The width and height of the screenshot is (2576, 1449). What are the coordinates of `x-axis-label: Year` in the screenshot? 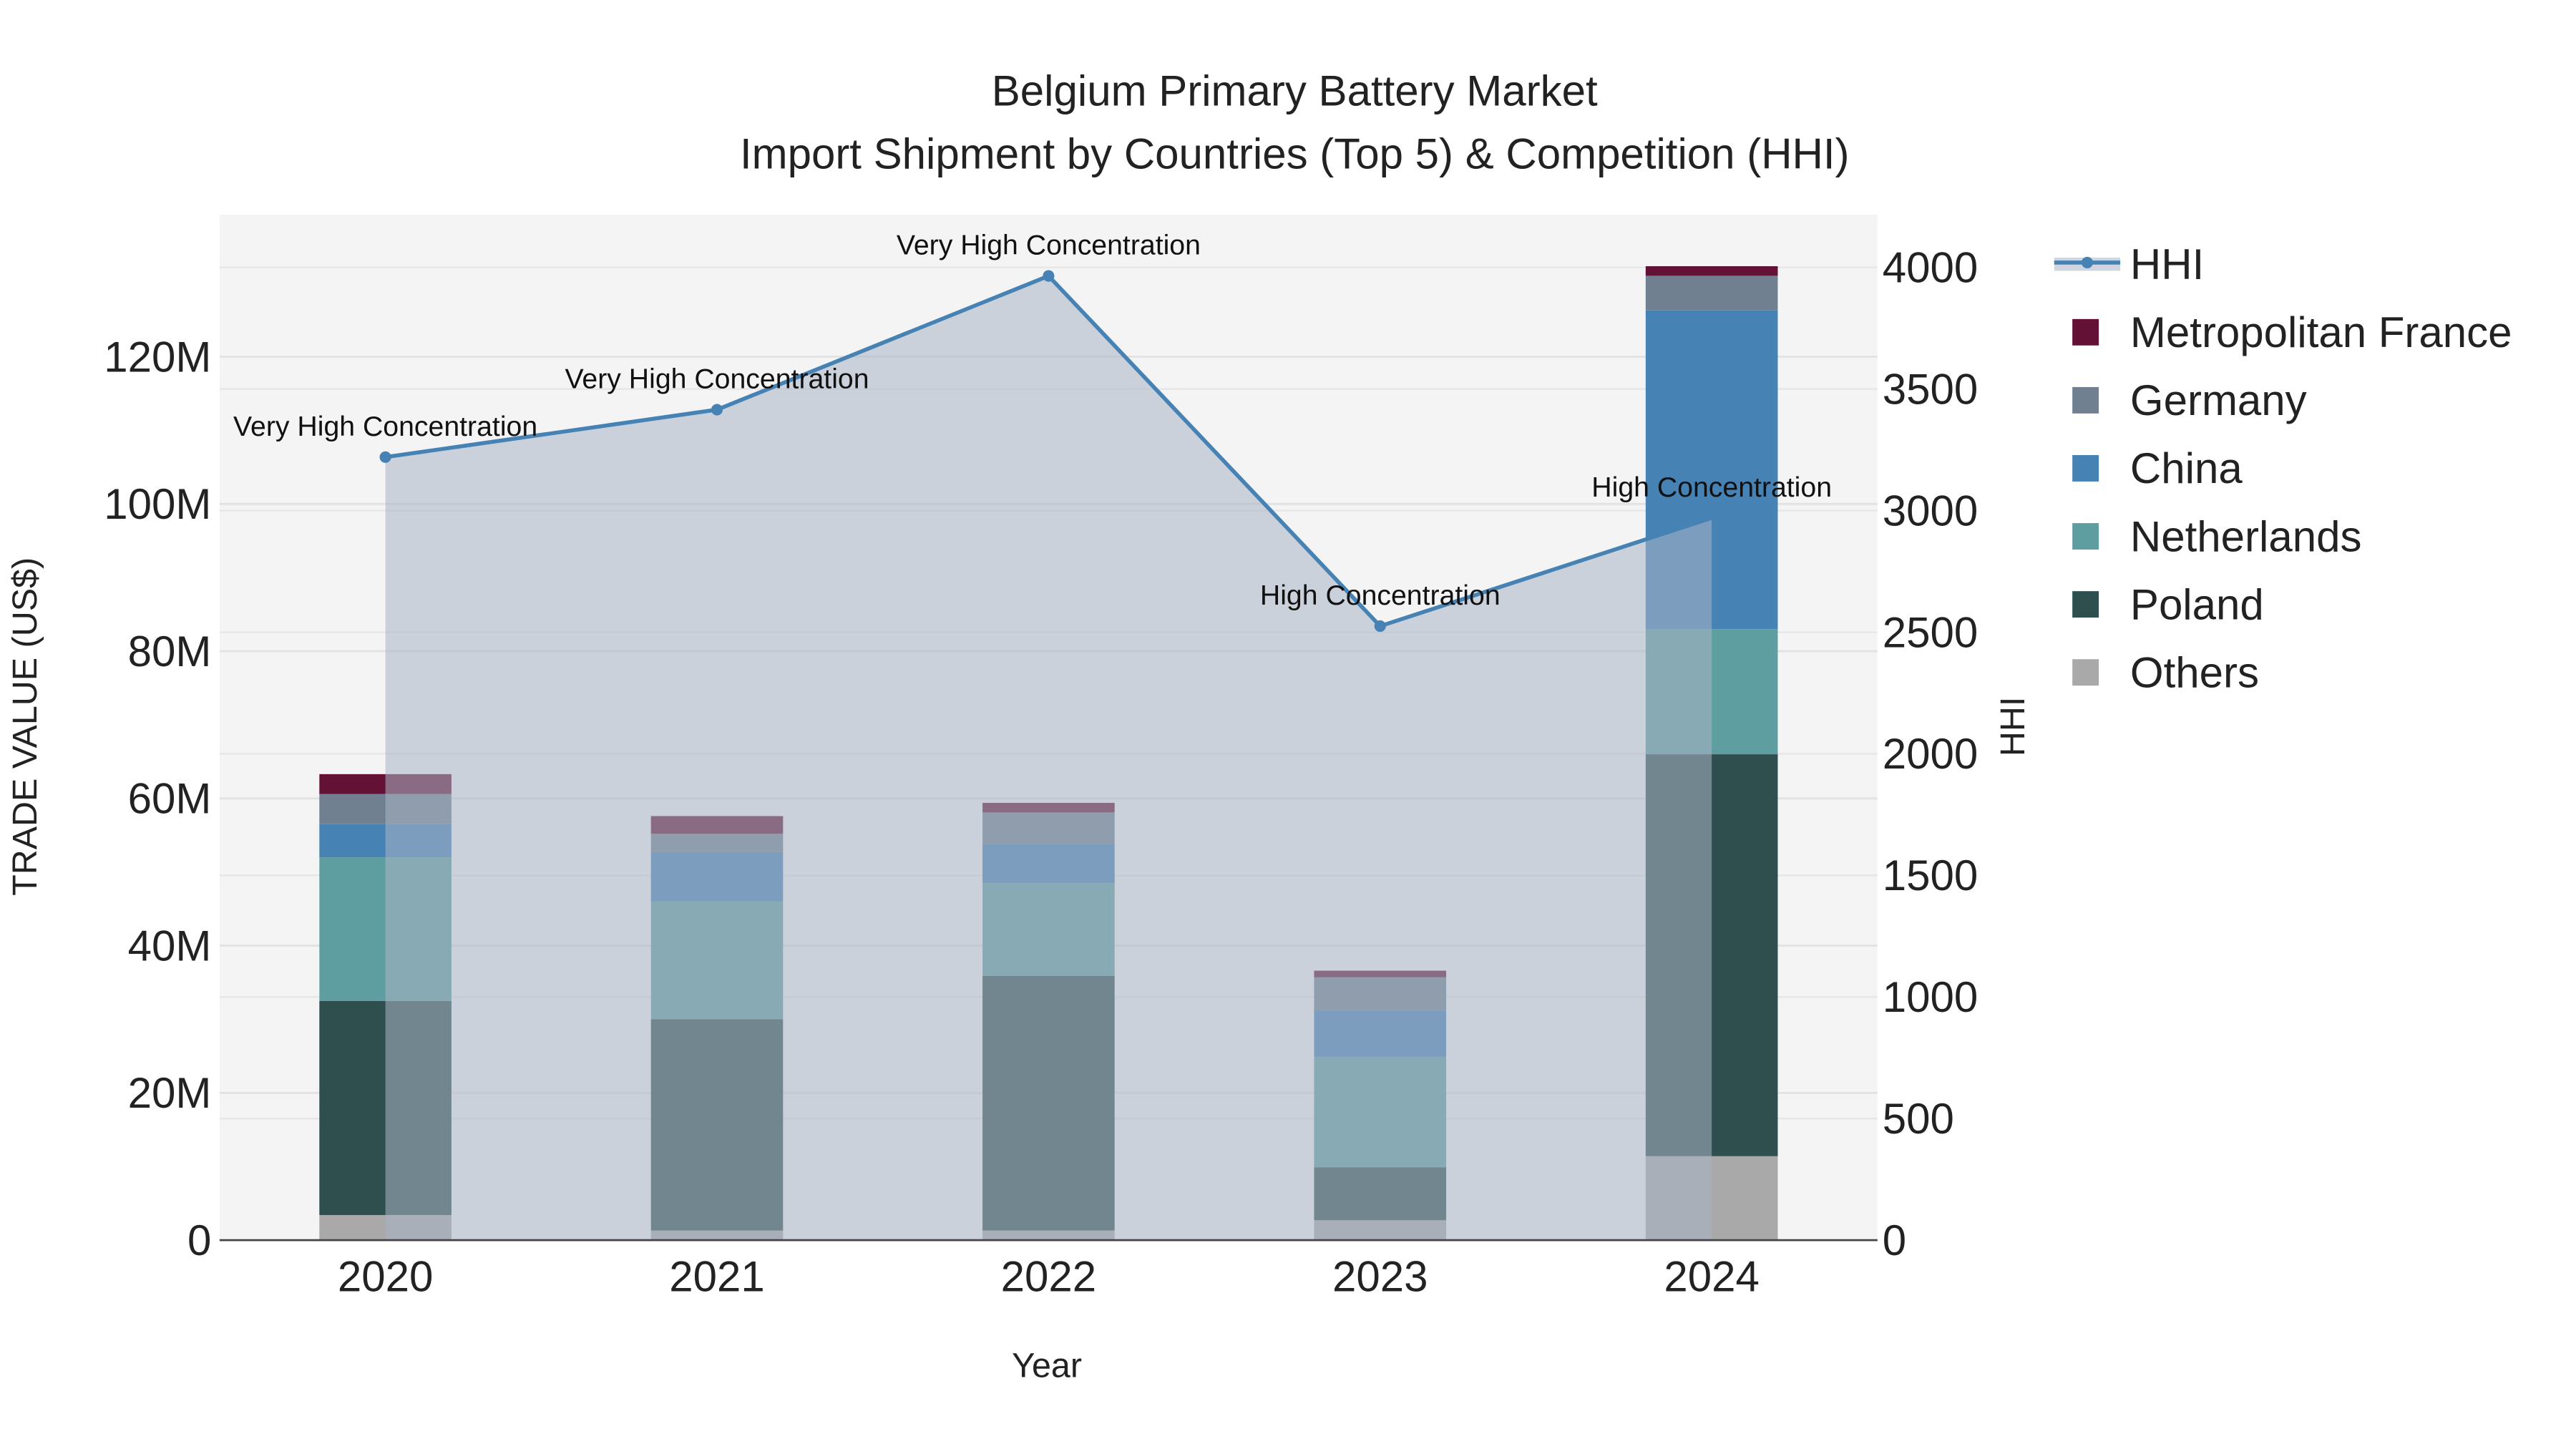 It's located at (1047, 1366).